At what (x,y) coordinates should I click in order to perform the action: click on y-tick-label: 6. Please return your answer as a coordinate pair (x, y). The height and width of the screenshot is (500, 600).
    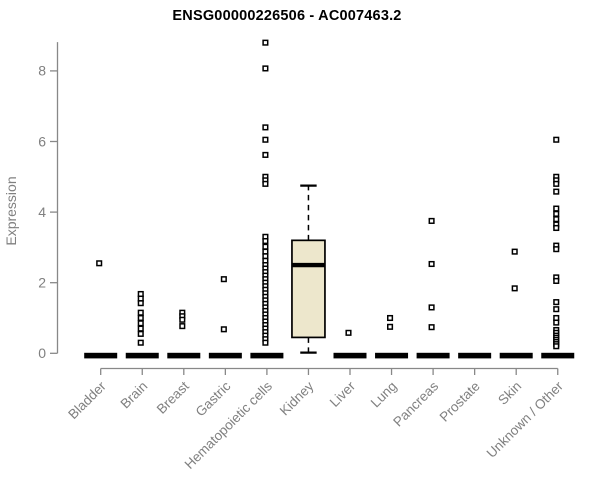
    Looking at the image, I should click on (42, 141).